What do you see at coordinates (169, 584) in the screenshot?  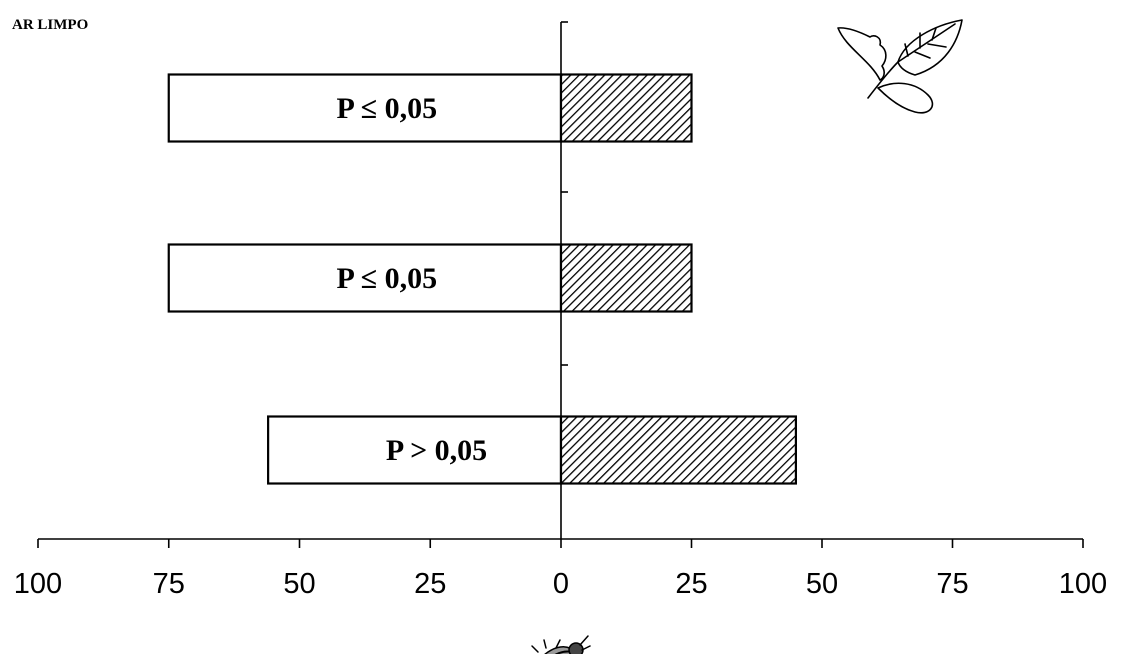 I see `x-tick-label-2: 75` at bounding box center [169, 584].